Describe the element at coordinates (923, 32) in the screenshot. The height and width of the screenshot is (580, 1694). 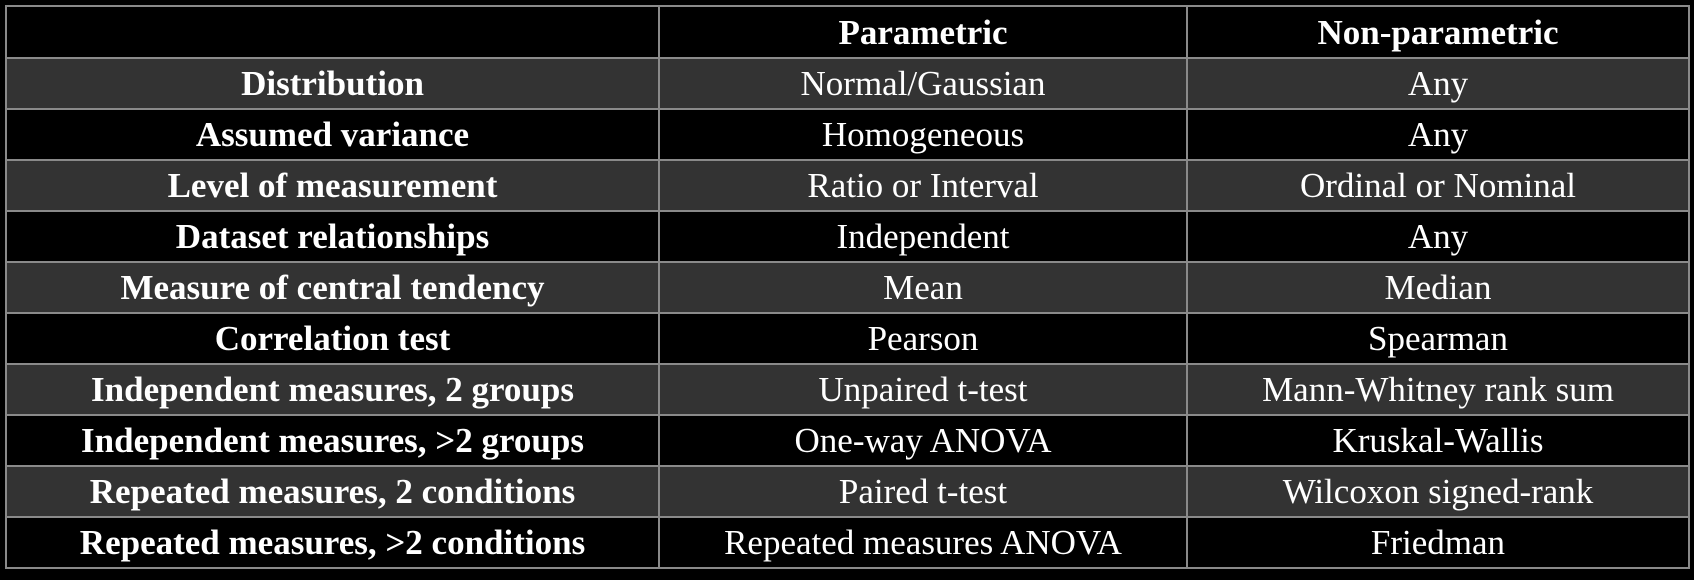
I see `column-header: Parametric` at that location.